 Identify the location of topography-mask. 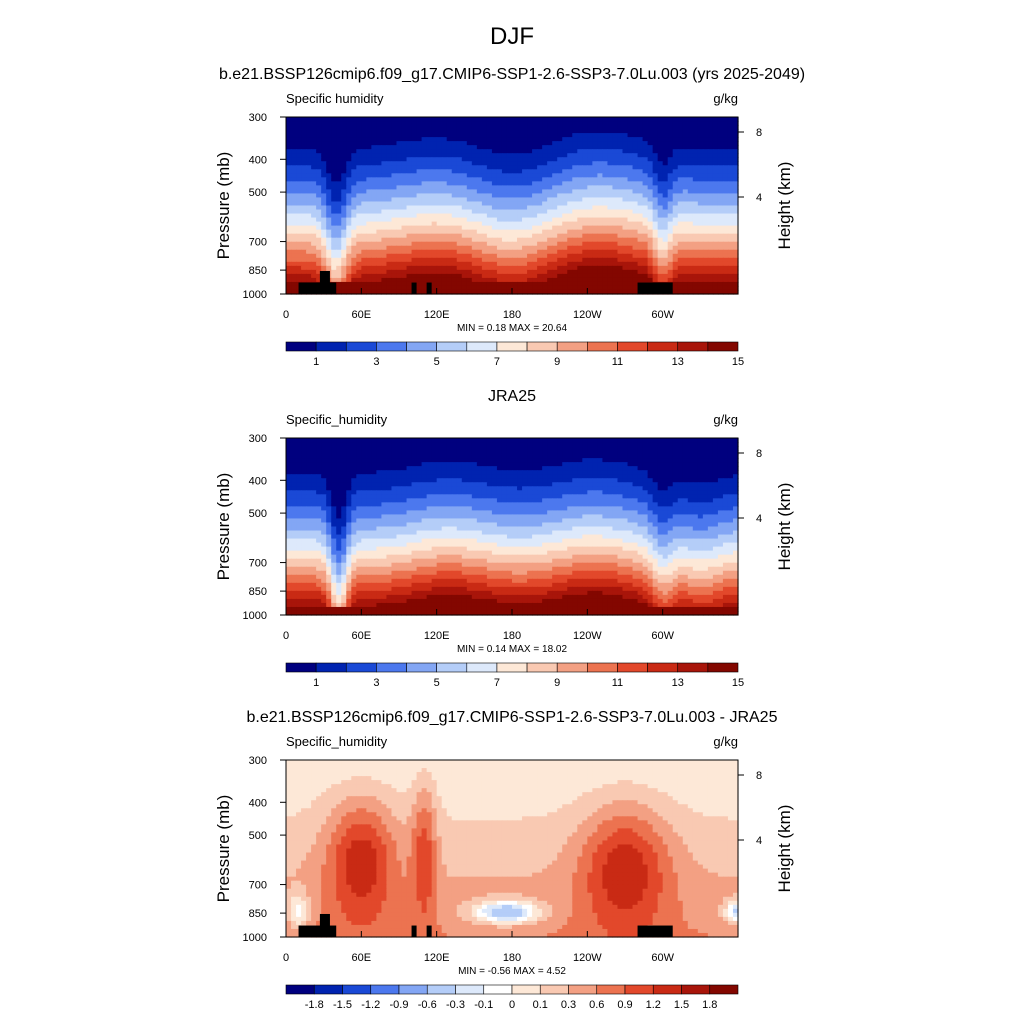
(324, 282).